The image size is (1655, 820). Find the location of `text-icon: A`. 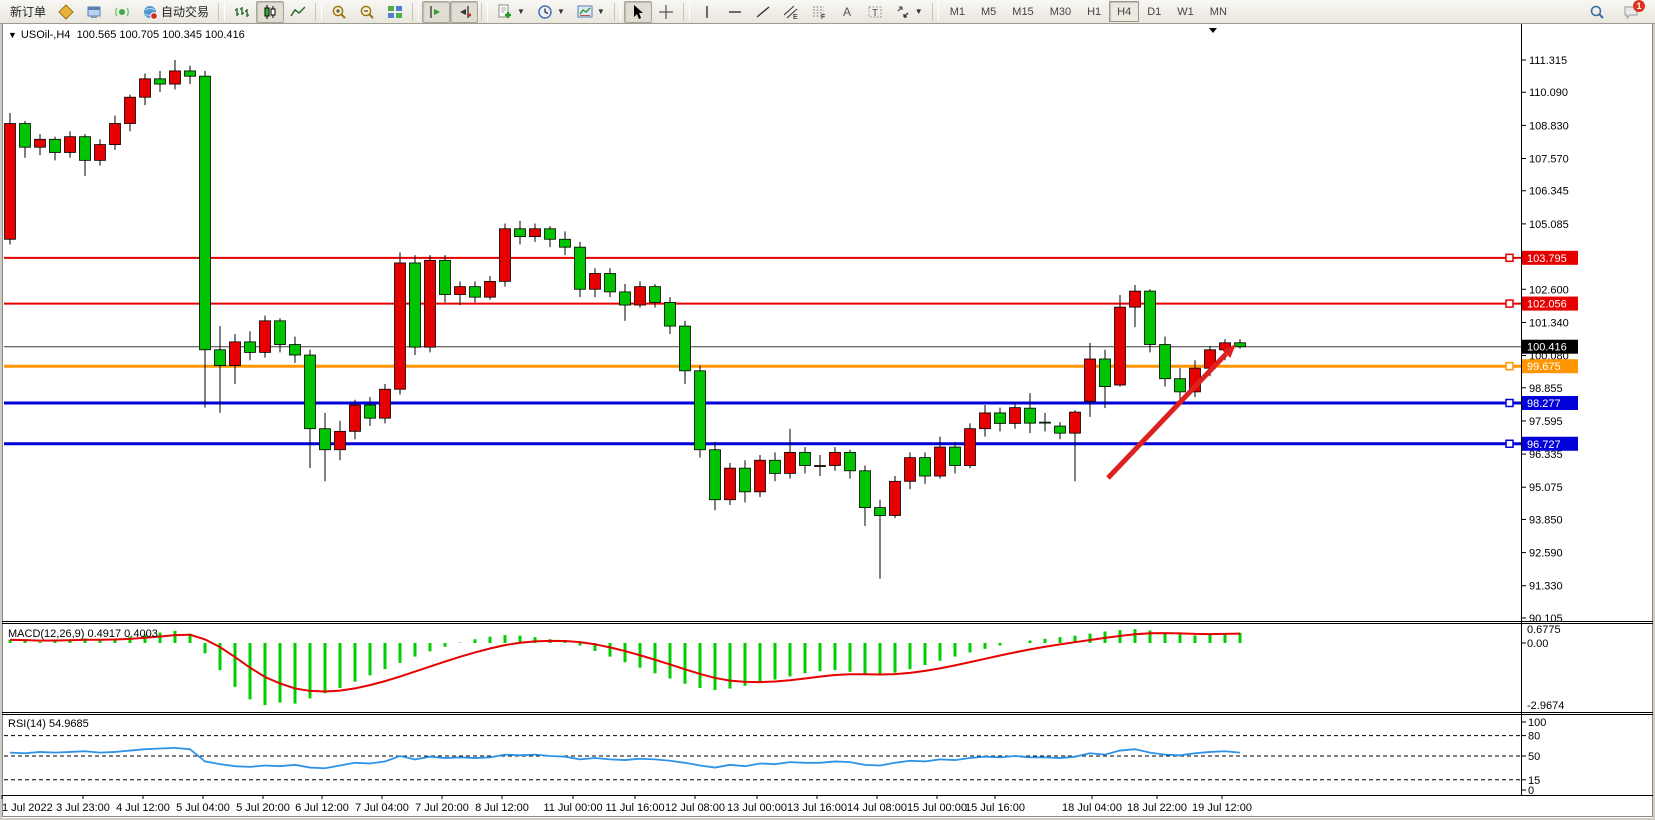

text-icon: A is located at coordinates (847, 12).